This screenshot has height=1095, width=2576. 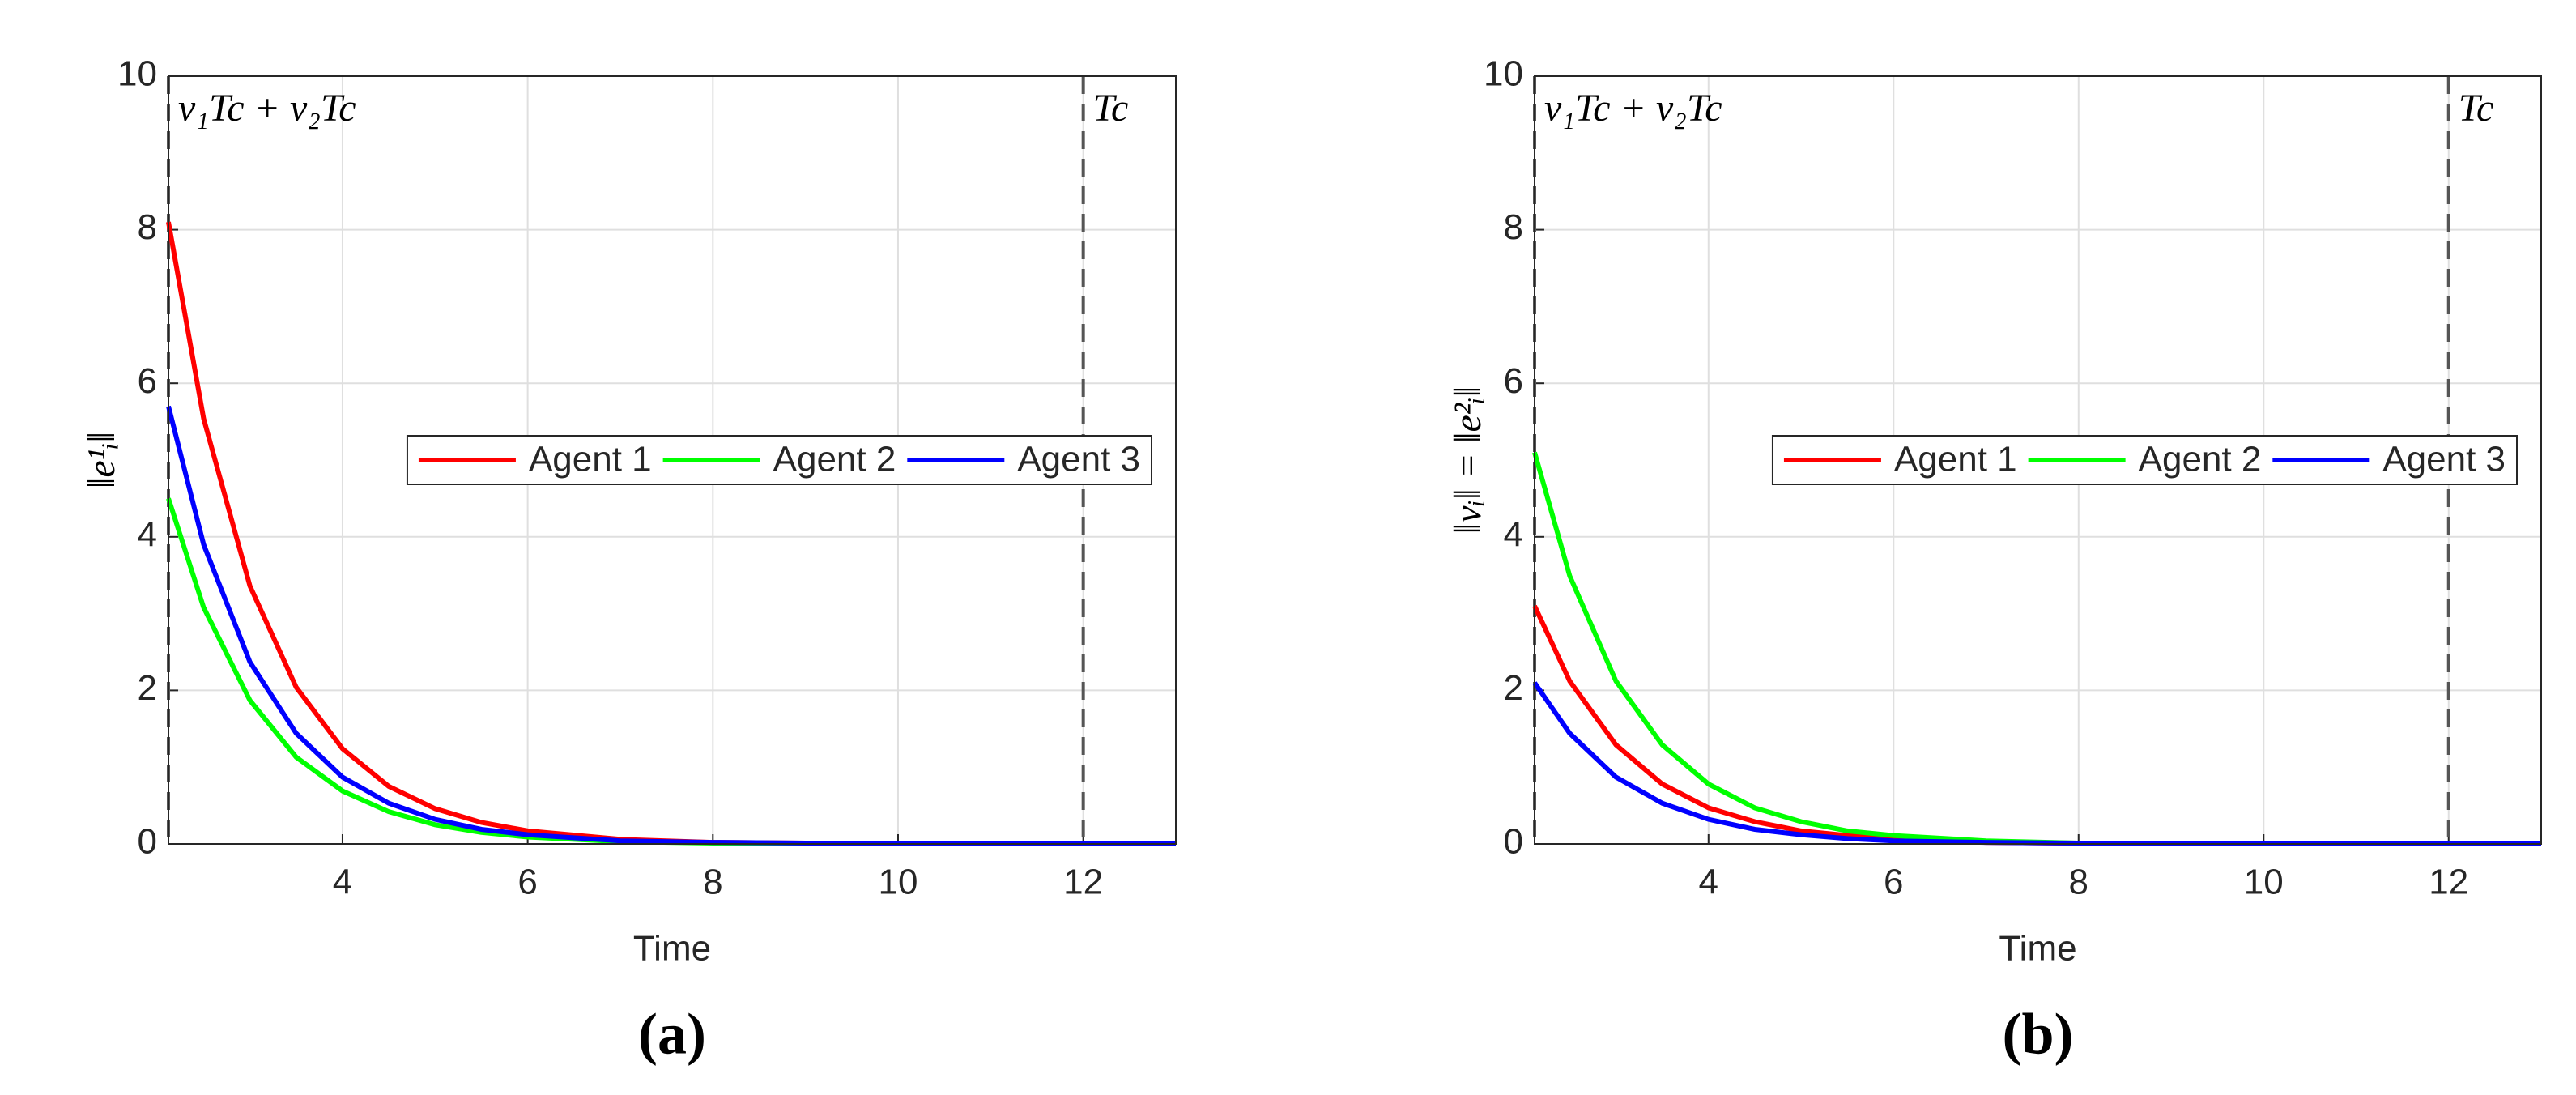 I want to click on caption: (b), so click(x=2038, y=1035).